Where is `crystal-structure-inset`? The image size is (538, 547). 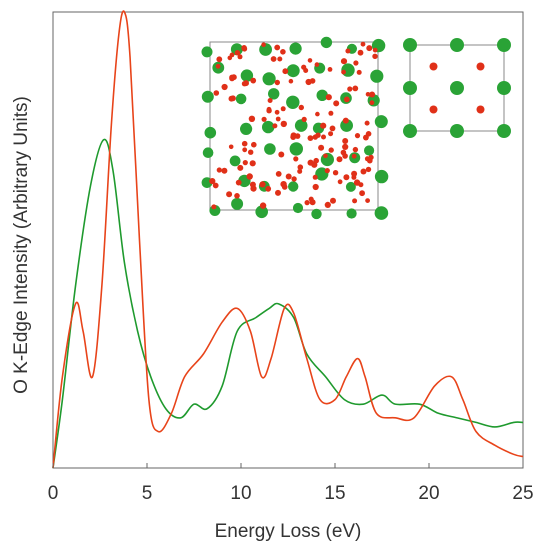 crystal-structure-inset is located at coordinates (457, 88).